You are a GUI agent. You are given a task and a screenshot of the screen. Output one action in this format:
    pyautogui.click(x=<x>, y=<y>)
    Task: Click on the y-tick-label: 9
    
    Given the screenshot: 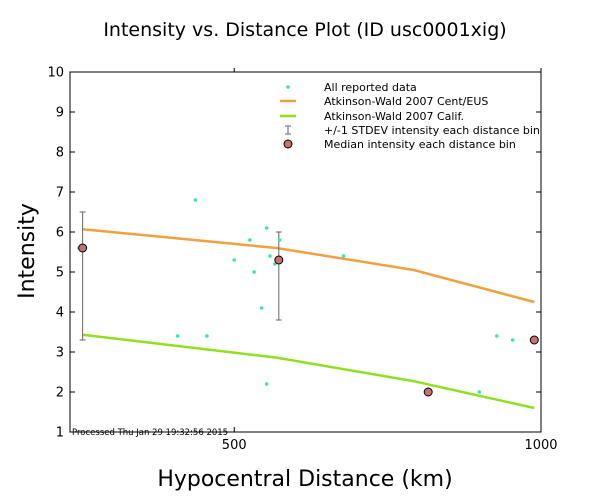 What is the action you would take?
    pyautogui.click(x=60, y=113)
    